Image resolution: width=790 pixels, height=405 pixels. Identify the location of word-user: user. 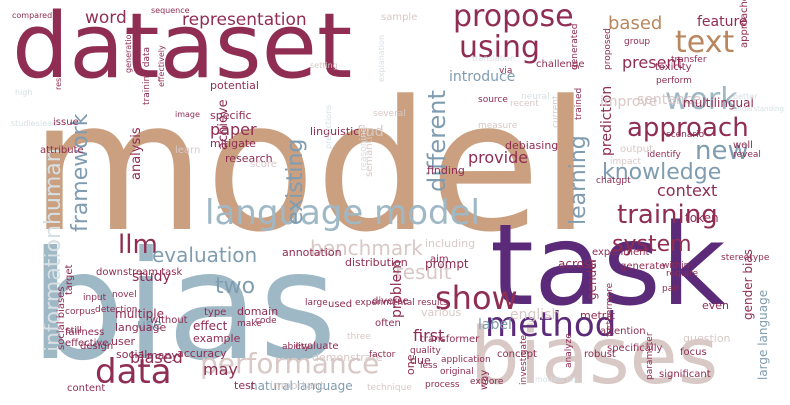
(123, 341).